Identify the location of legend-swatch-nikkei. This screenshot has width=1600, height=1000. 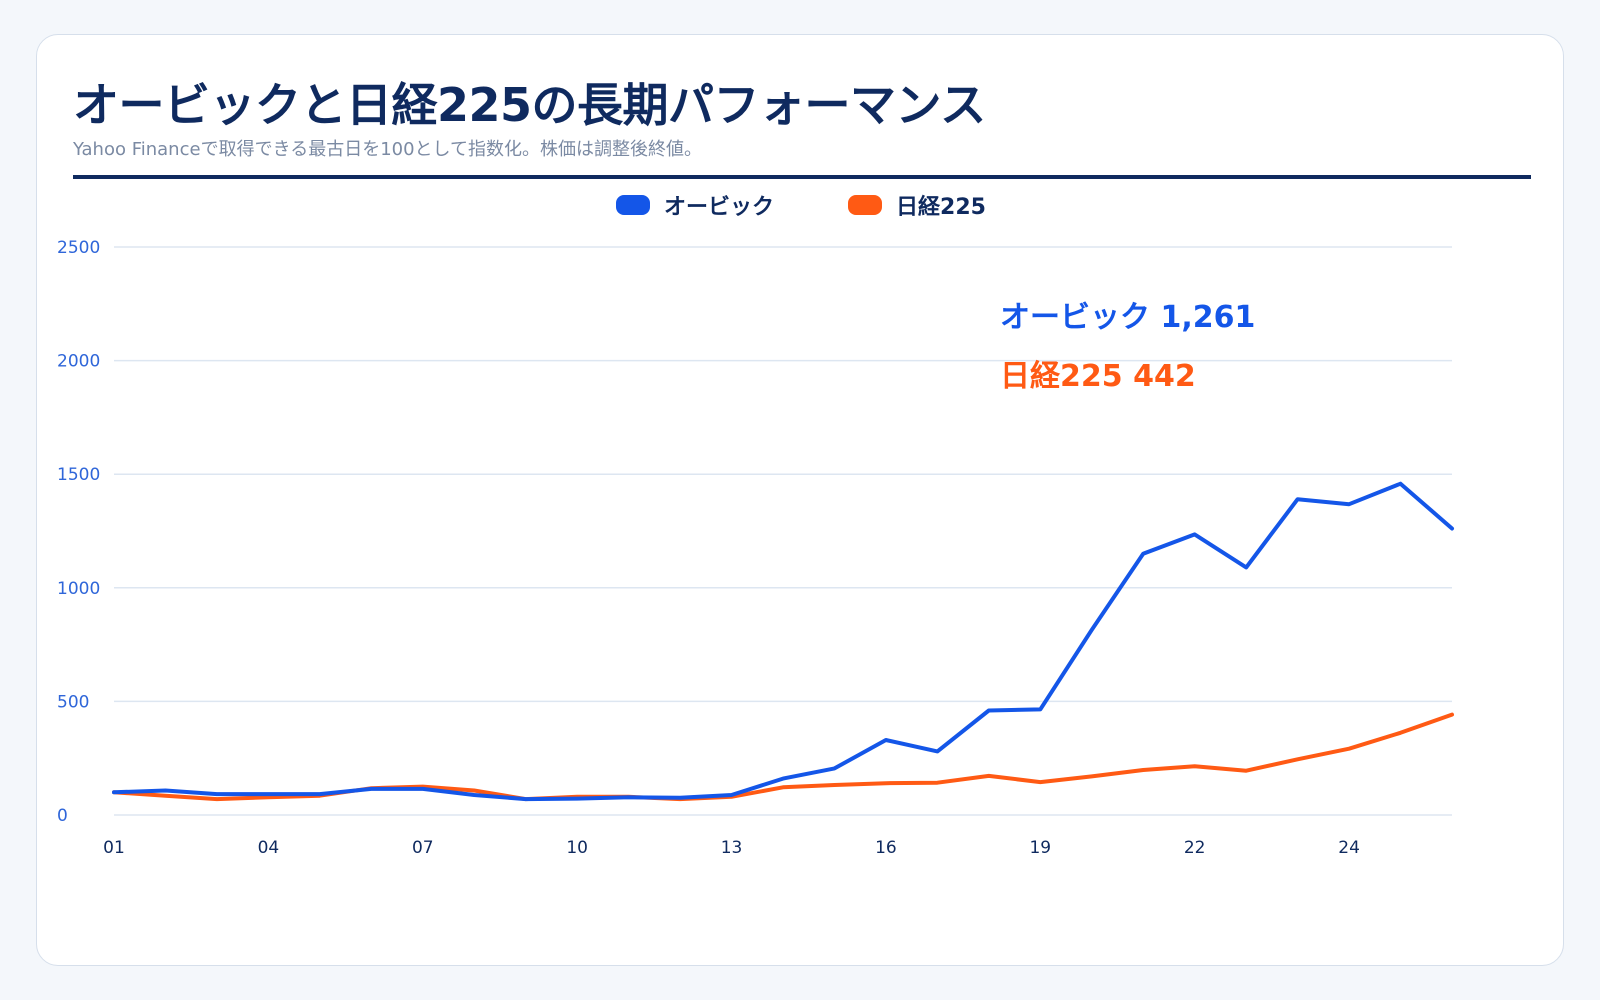
(865, 205).